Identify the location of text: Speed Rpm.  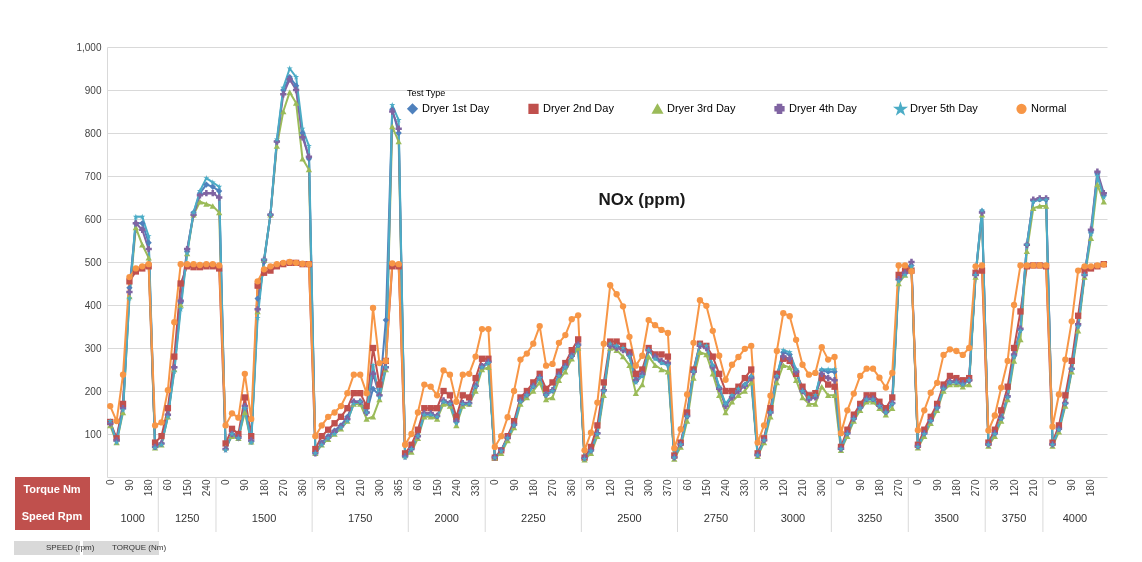
(52, 516).